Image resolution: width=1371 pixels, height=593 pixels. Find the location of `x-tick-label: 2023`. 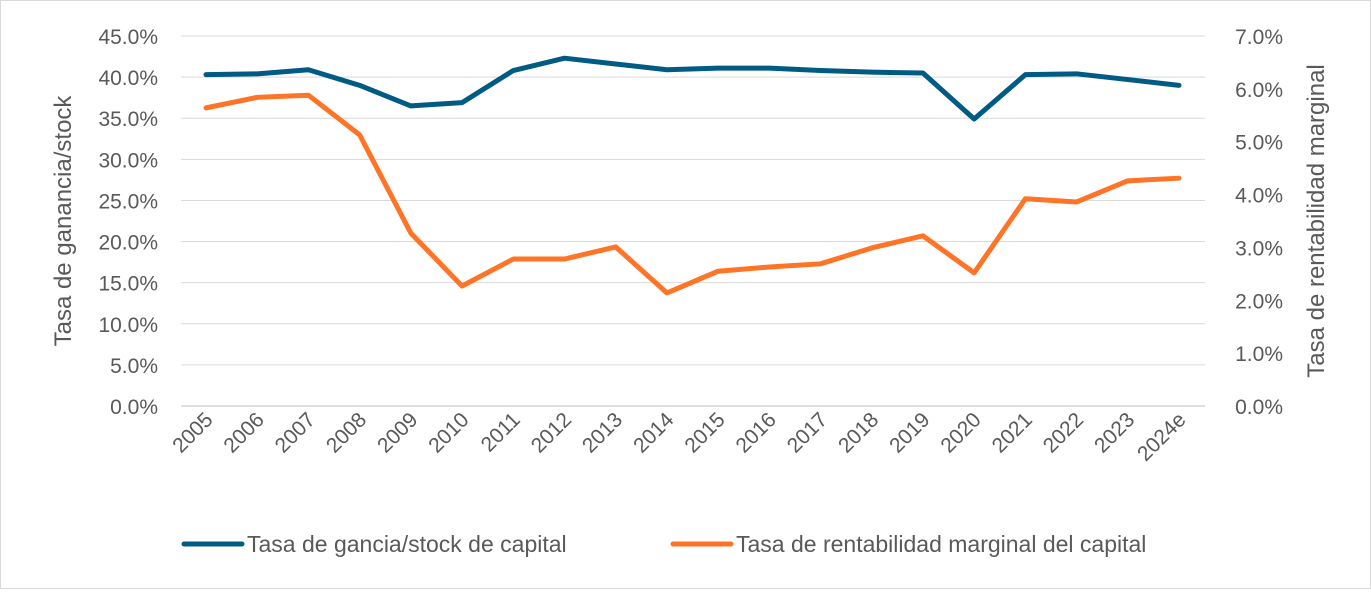

x-tick-label: 2023 is located at coordinates (1114, 432).